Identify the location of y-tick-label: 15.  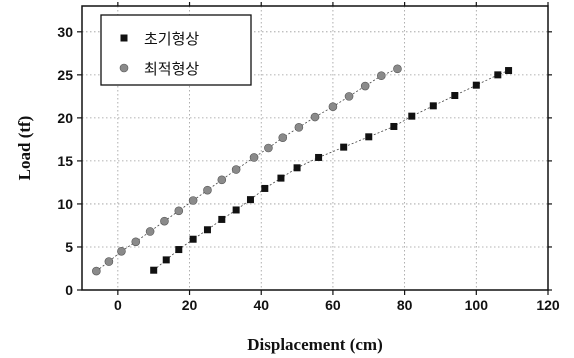
(65, 161).